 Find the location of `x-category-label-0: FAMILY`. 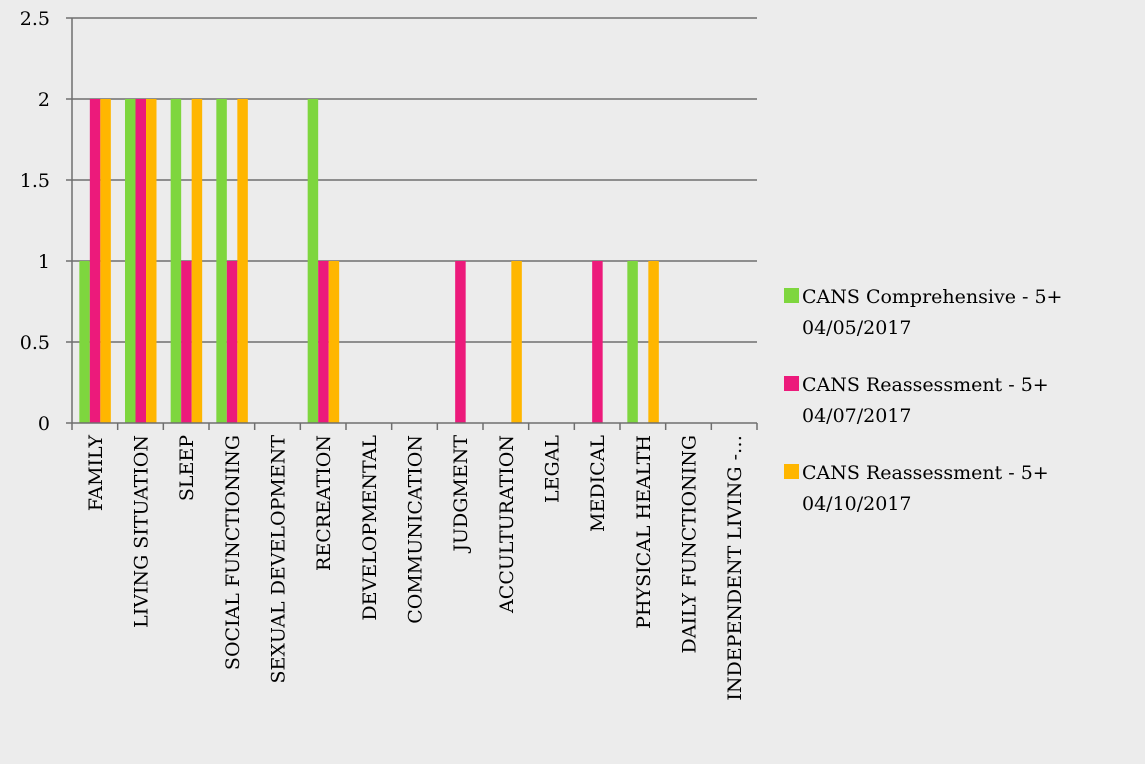

x-category-label-0: FAMILY is located at coordinates (96, 473).